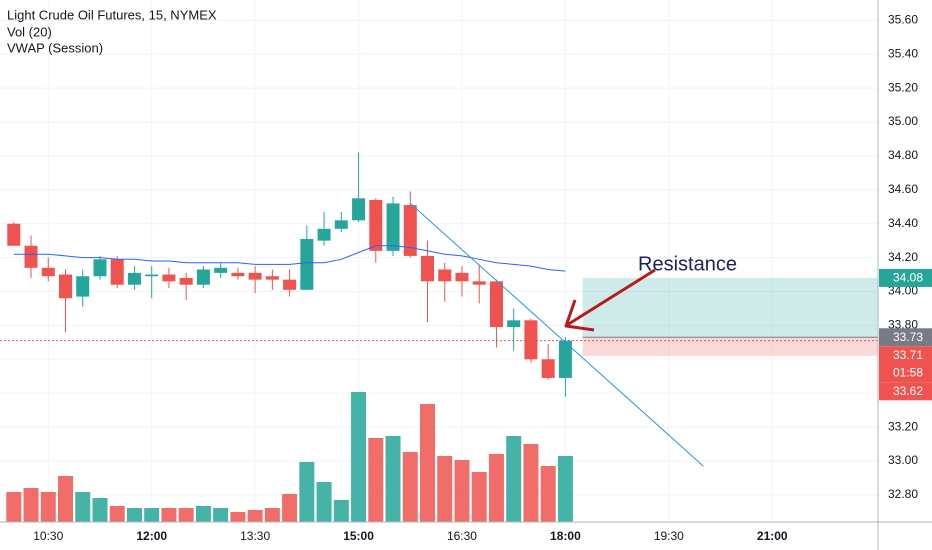 Image resolution: width=932 pixels, height=550 pixels. I want to click on y-tick-label: 34.20, so click(903, 257).